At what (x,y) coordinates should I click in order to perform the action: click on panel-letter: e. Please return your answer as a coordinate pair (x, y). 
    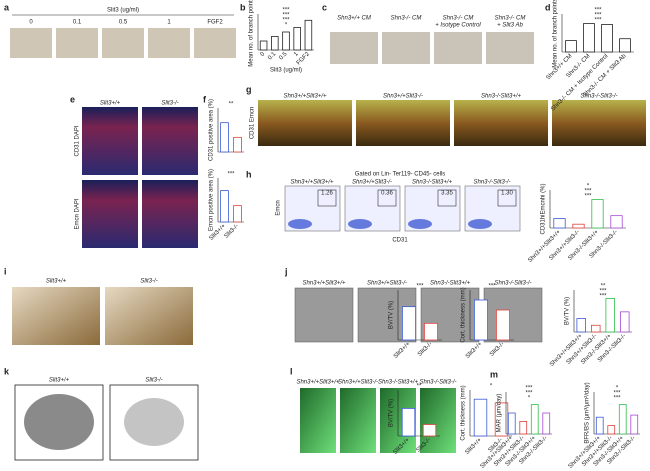
    Looking at the image, I should click on (72, 99).